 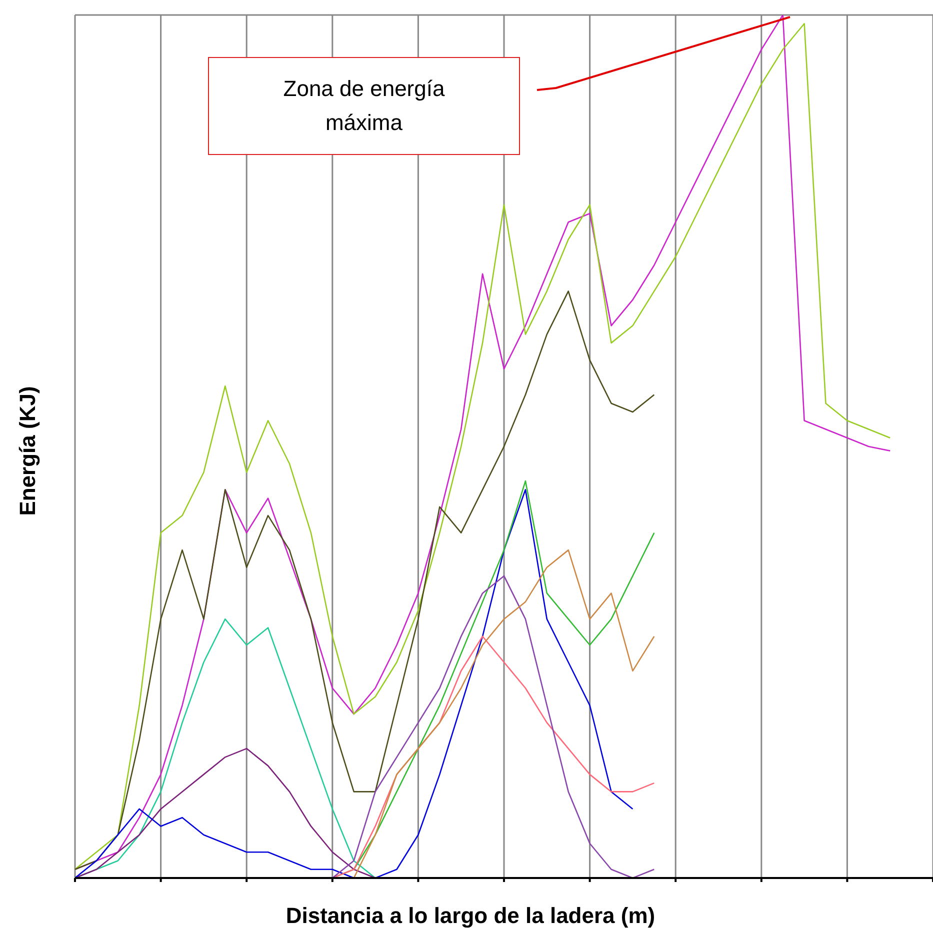 What do you see at coordinates (28, 451) in the screenshot?
I see `y-axis-title: Energía (KJ)` at bounding box center [28, 451].